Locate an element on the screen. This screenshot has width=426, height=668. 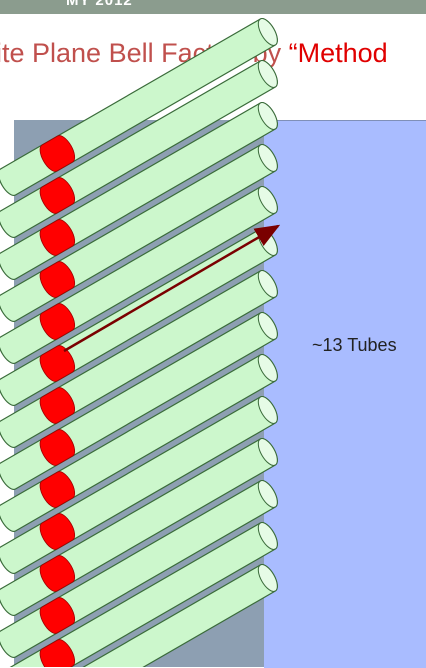
top-bar: MY 2012 is located at coordinates (213, 7).